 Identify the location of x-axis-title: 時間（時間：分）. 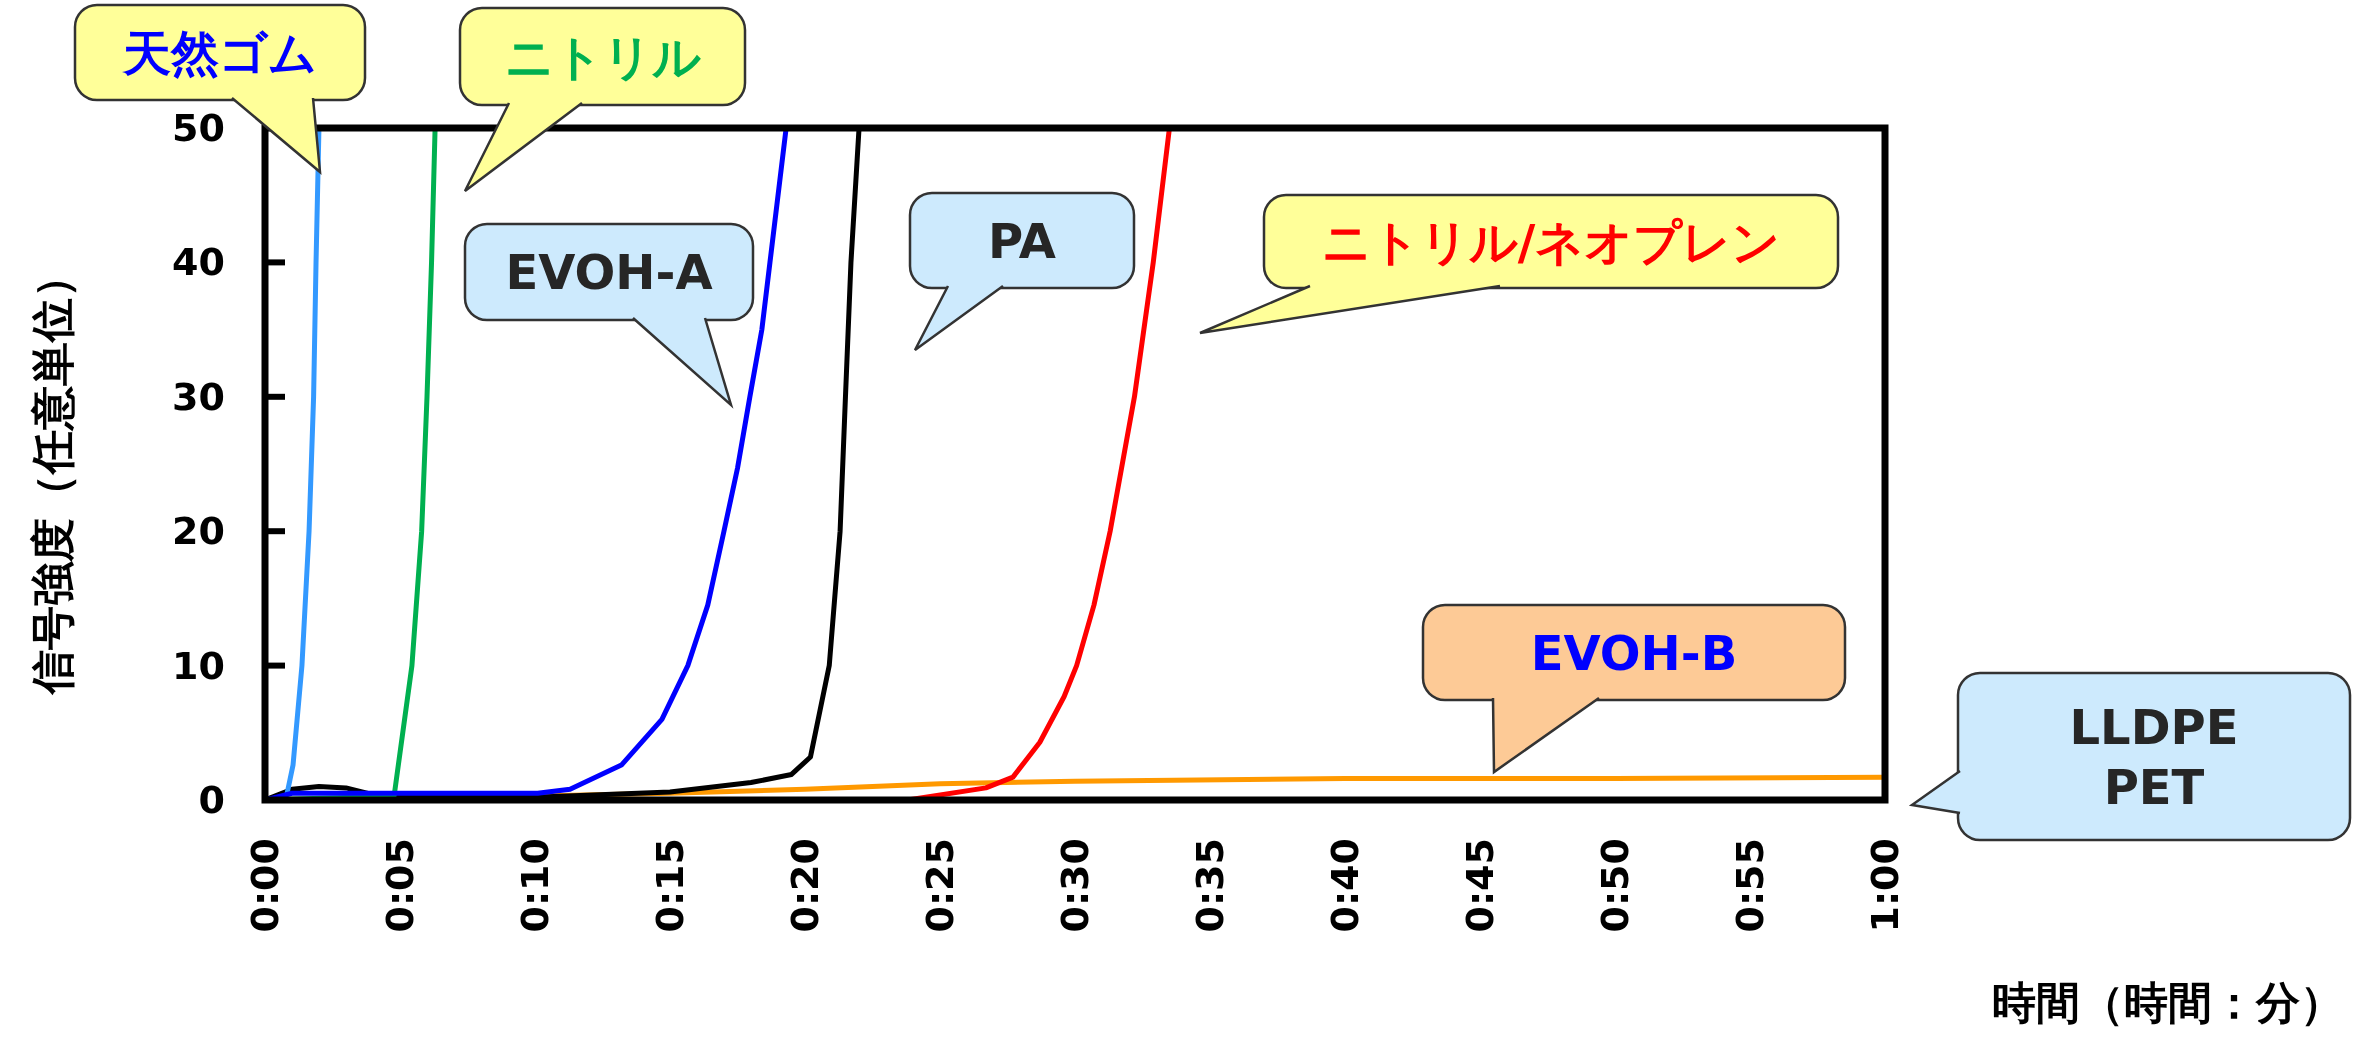
(2168, 1002).